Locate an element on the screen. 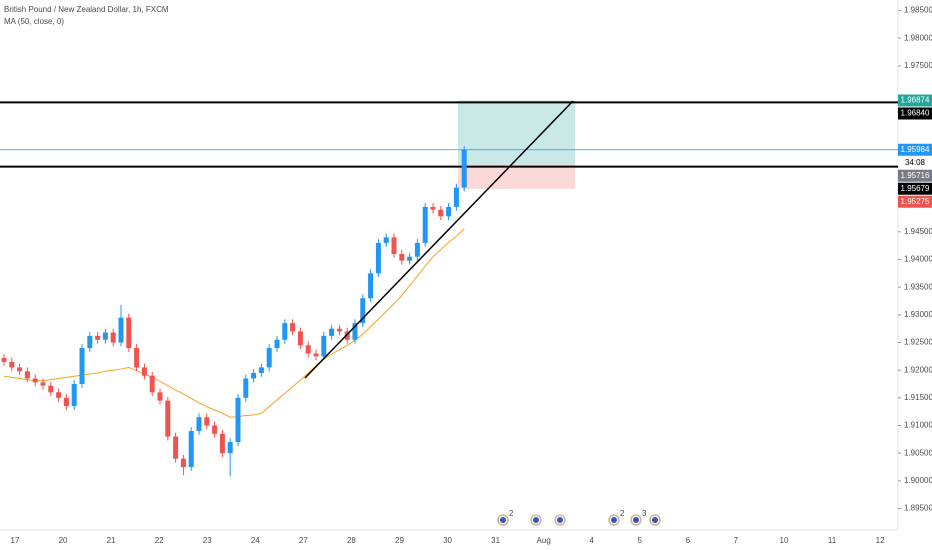 This screenshot has height=550, width=932. x-tick-label: 20 is located at coordinates (63, 540).